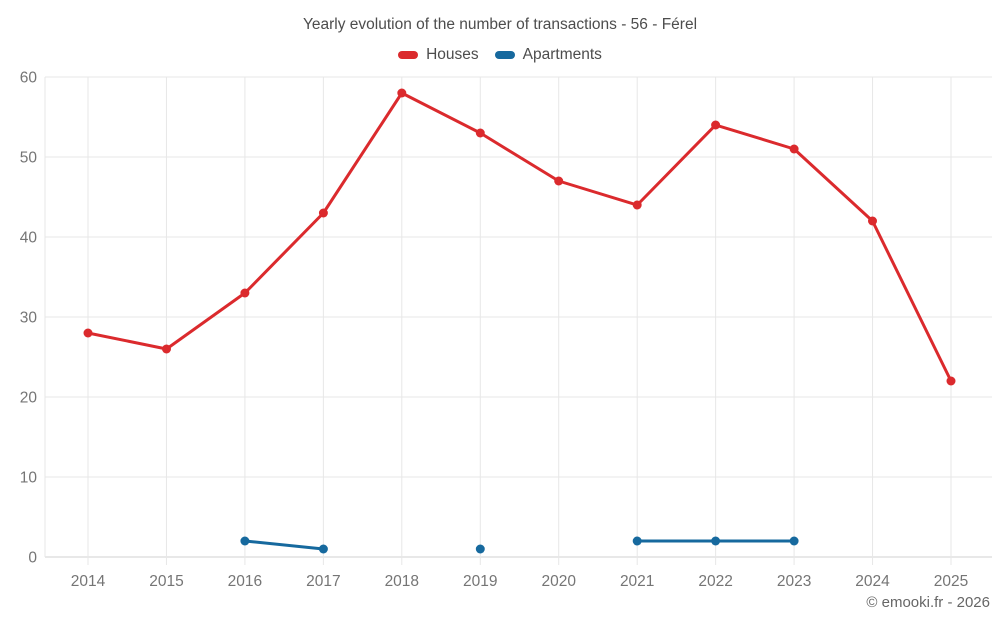 The height and width of the screenshot is (625, 1000). I want to click on y-axis-label-60: 60, so click(29, 78).